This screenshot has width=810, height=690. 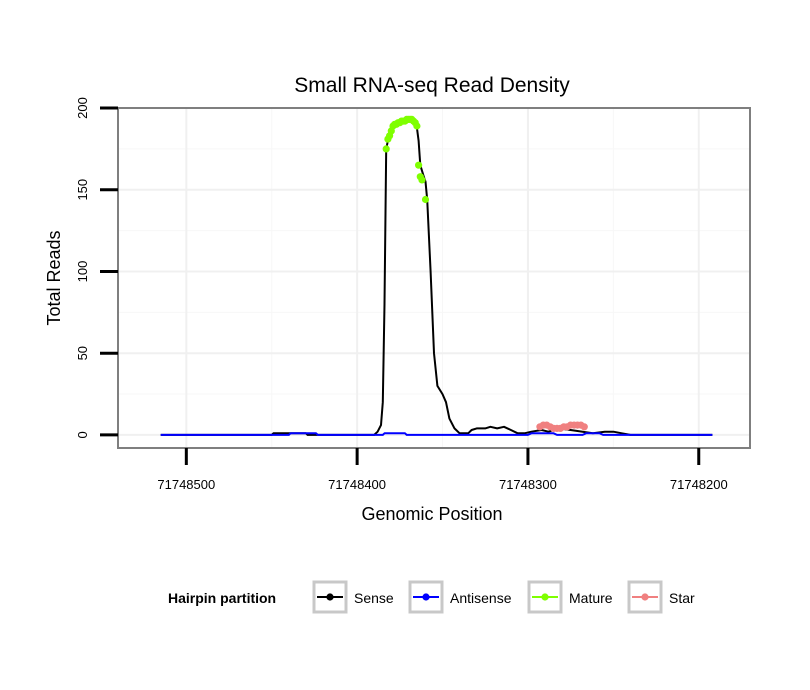 What do you see at coordinates (82, 190) in the screenshot?
I see `y-tick-label: 150` at bounding box center [82, 190].